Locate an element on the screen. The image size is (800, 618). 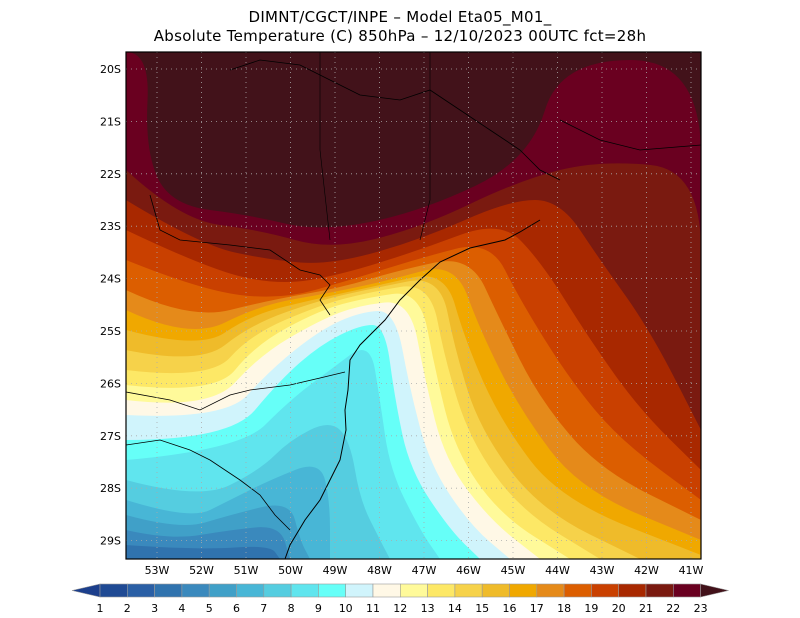
colorbar-label: 20 is located at coordinates (619, 608).